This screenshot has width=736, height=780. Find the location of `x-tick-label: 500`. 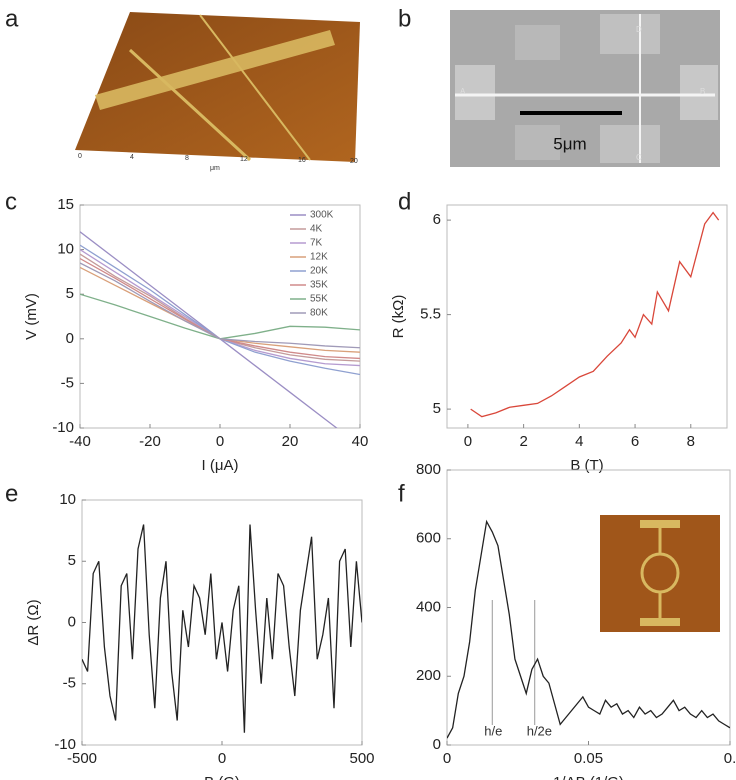

x-tick-label: 500 is located at coordinates (361, 758).